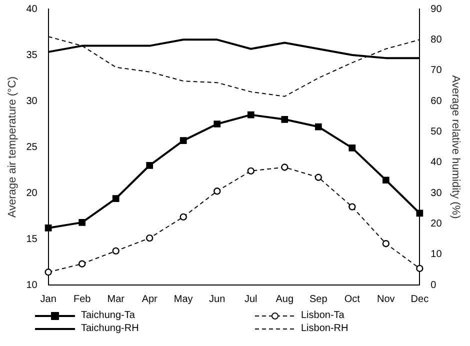  What do you see at coordinates (32, 147) in the screenshot?
I see `y-tick-label: 25` at bounding box center [32, 147].